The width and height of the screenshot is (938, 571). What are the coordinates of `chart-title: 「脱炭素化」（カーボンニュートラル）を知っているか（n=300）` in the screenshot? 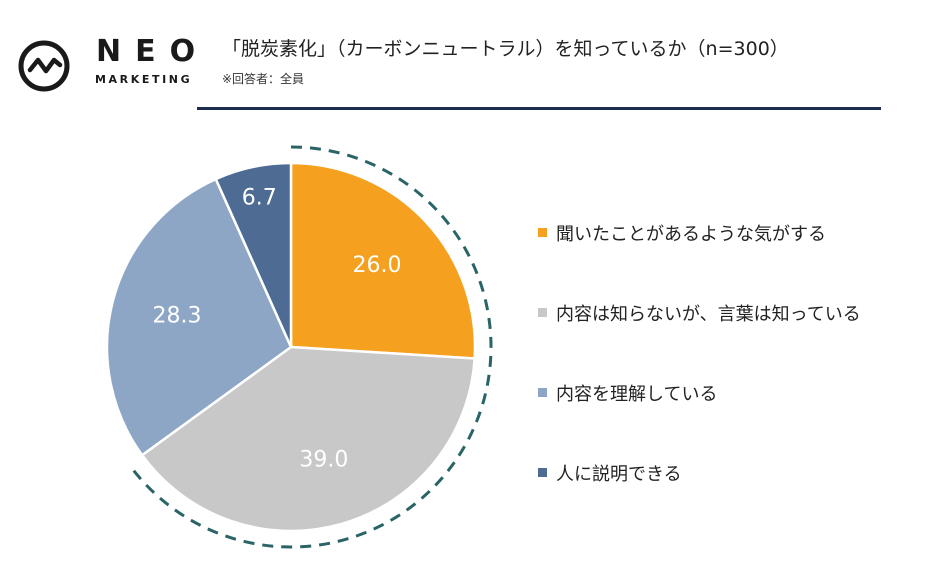 It's located at (505, 49).